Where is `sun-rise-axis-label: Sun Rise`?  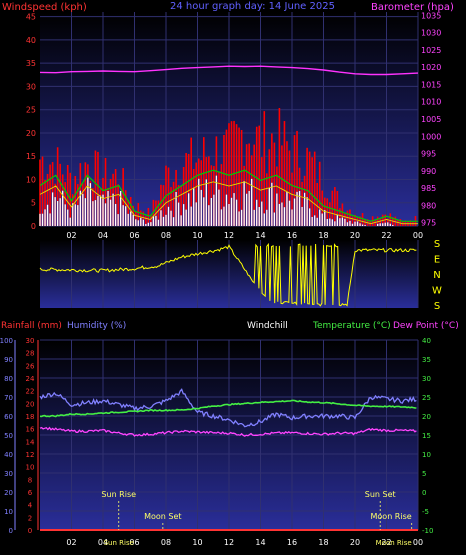
sun-rise-axis-label: Sun Rise is located at coordinates (119, 543).